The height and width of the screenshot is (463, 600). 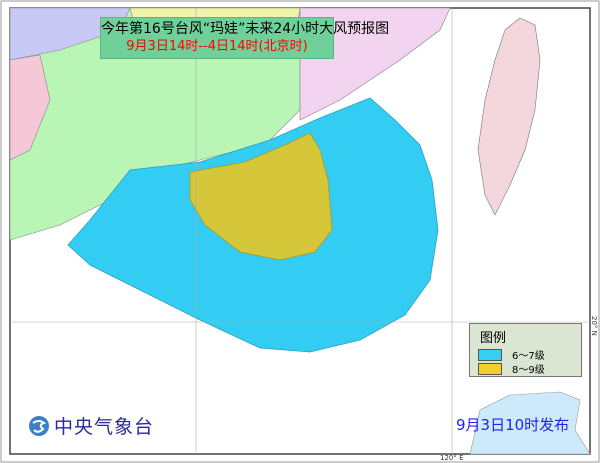 What do you see at coordinates (217, 46) in the screenshot?
I see `map-subtitle: 9月3日14时--4日14时(北京时)` at bounding box center [217, 46].